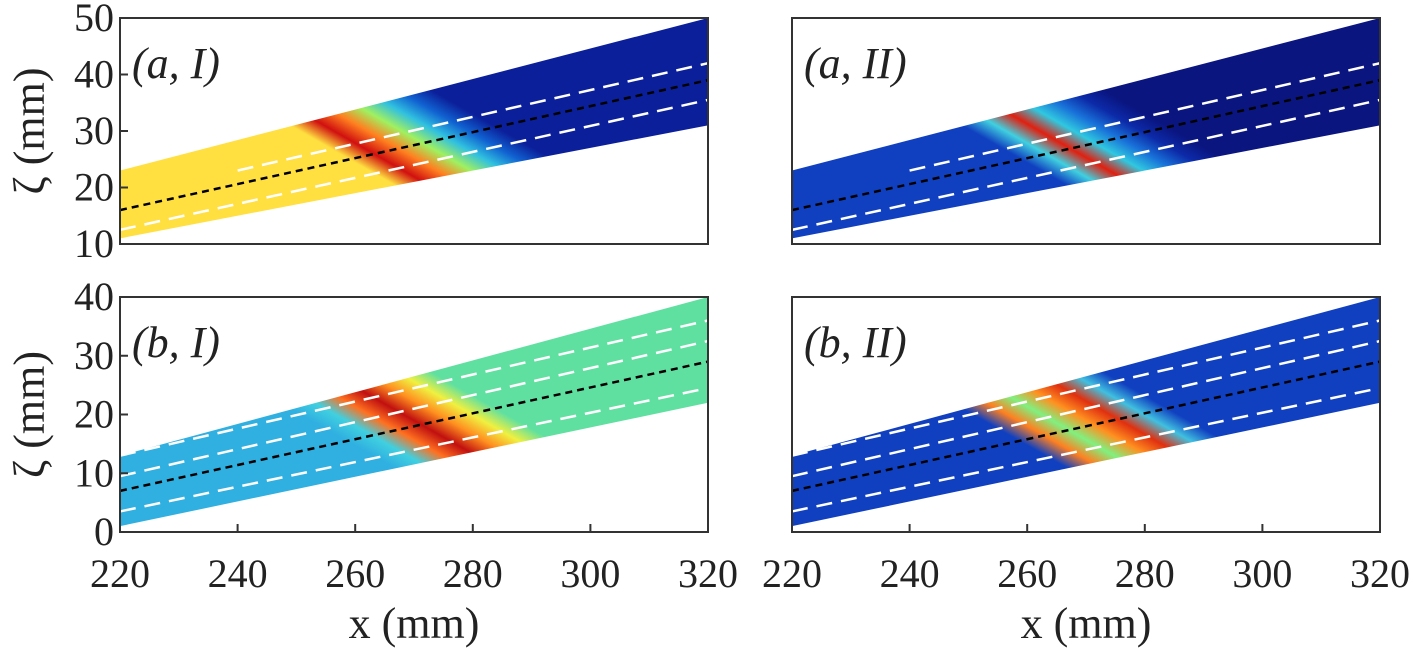 This screenshot has width=1416, height=654. Describe the element at coordinates (176, 63) in the screenshot. I see `panel-label: (a, I)` at that location.